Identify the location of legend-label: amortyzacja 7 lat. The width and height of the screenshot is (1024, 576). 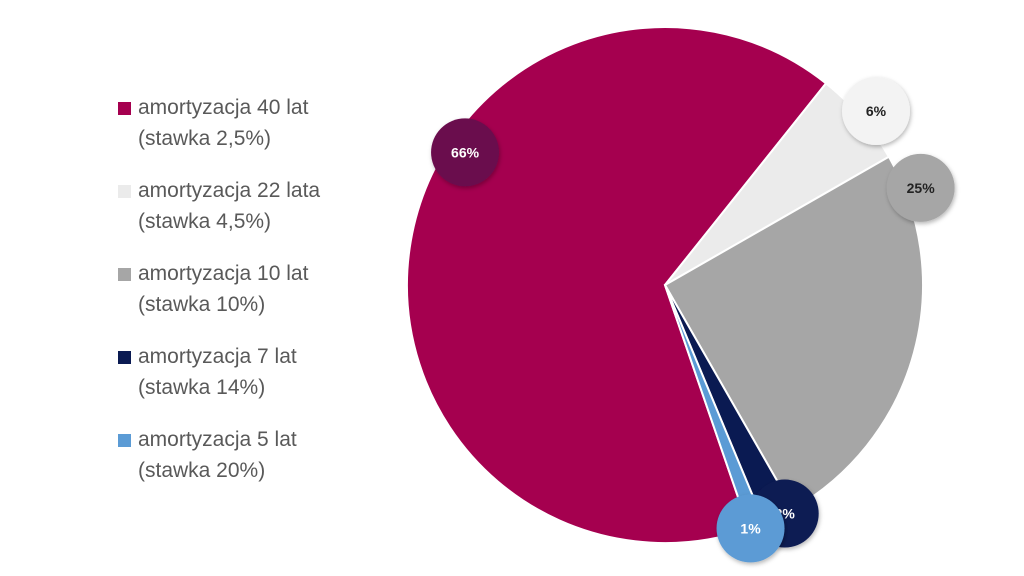
(217, 356).